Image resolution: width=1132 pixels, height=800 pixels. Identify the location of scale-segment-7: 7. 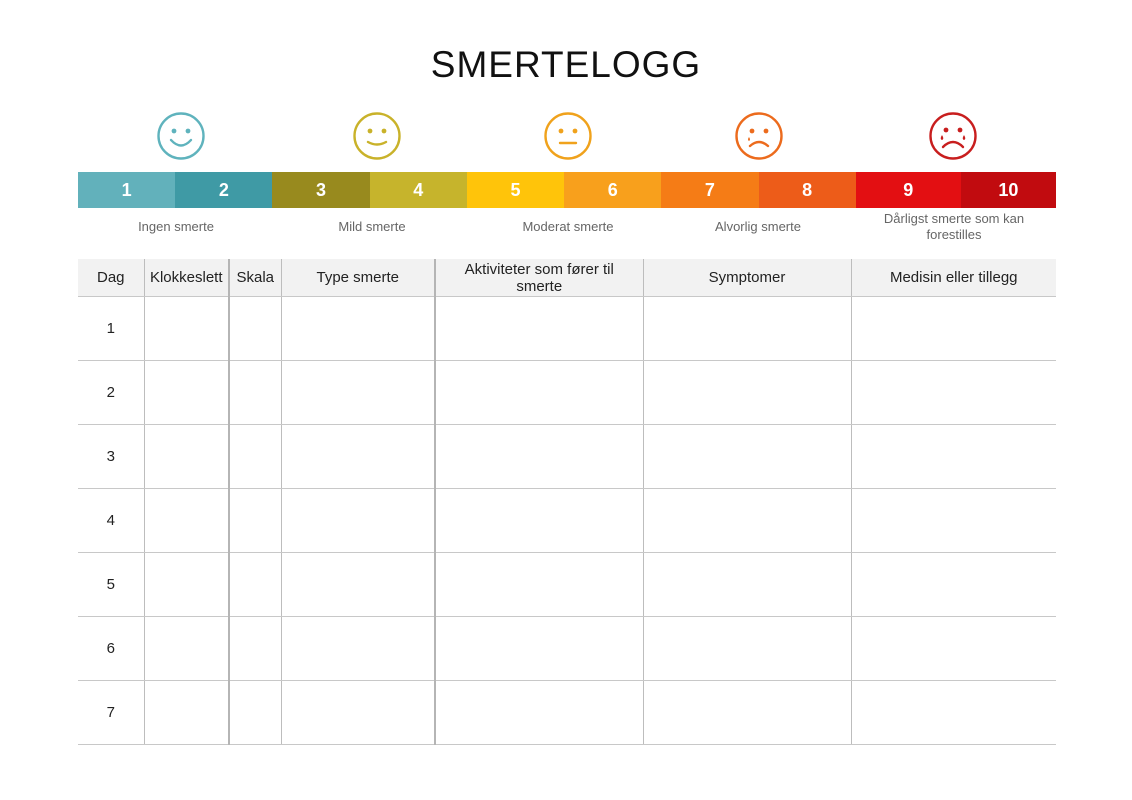
(710, 190).